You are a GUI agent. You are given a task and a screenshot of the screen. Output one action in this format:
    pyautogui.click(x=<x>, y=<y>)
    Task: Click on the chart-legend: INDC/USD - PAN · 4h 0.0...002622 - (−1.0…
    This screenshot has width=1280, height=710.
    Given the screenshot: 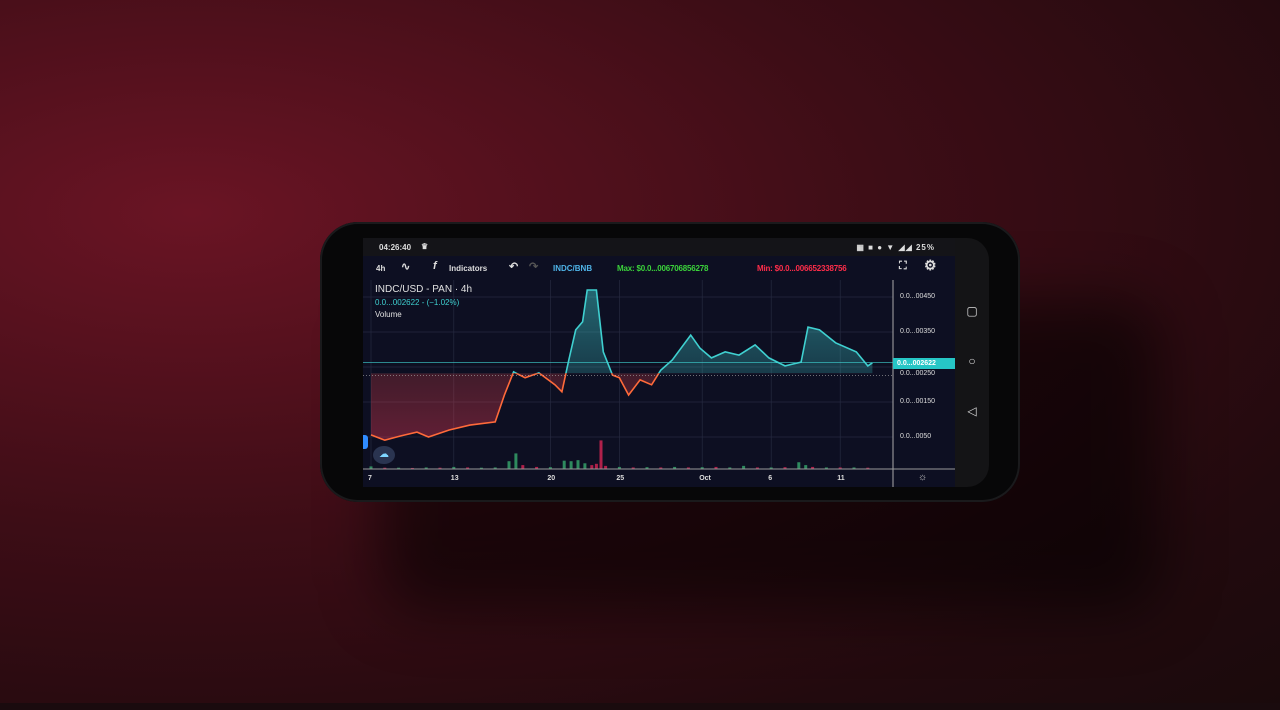 What is the action you would take?
    pyautogui.click(x=423, y=303)
    